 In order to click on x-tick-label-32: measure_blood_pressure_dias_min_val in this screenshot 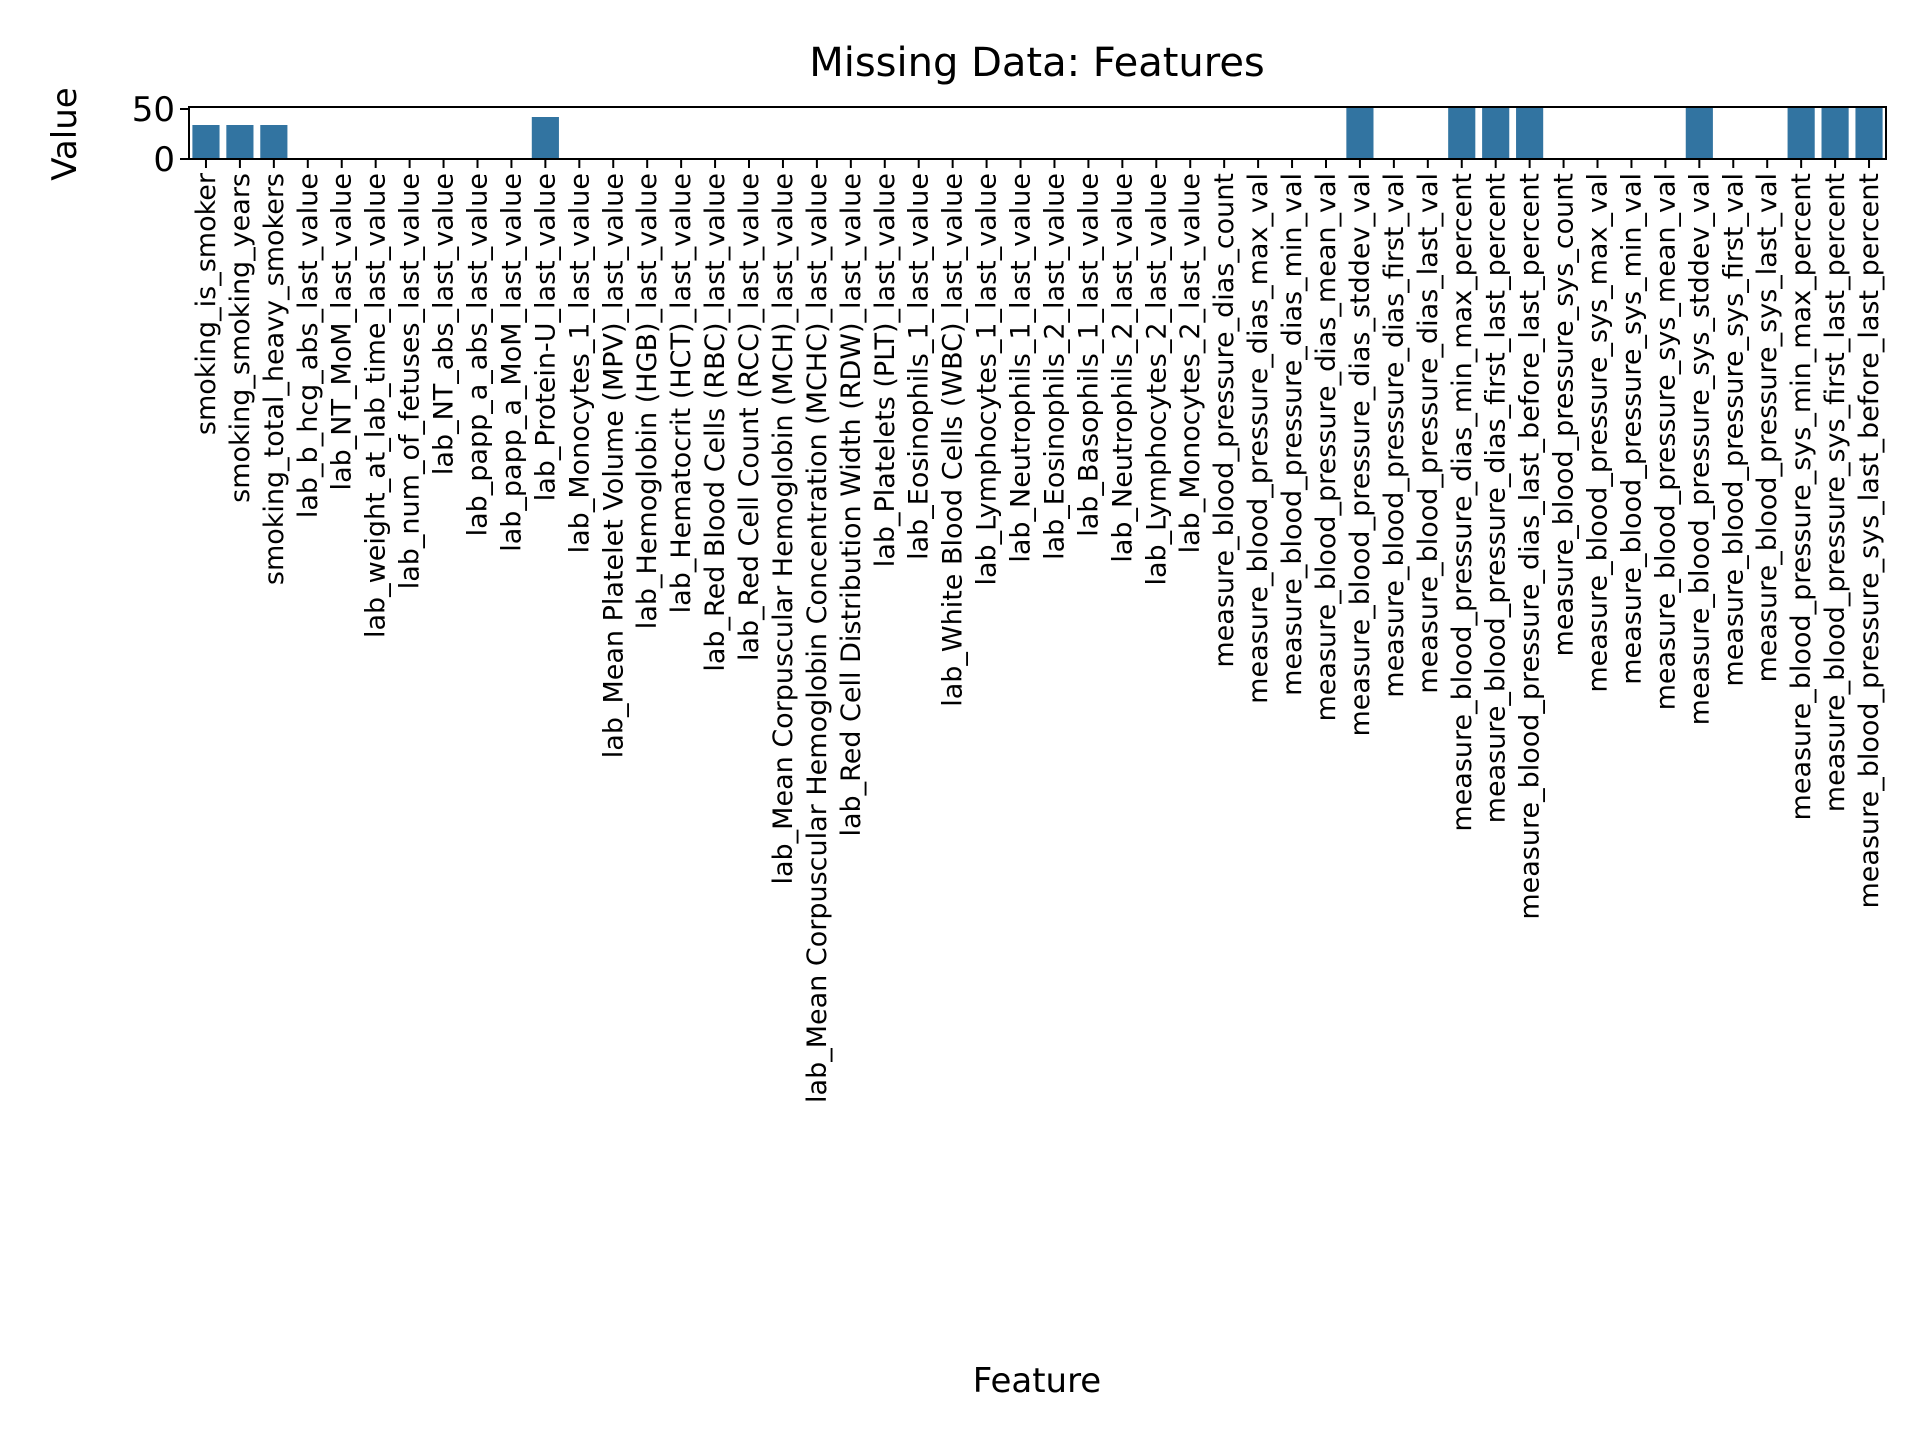, I will do `click(1292, 434)`.